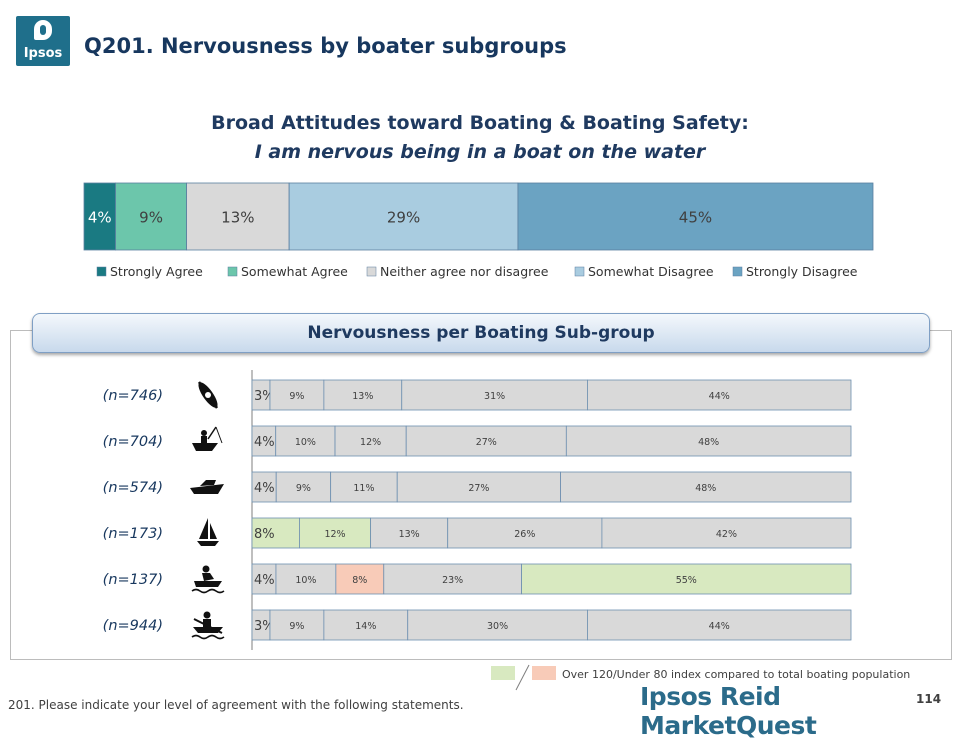 This screenshot has width=960, height=740. I want to click on subgroup-banner: Nervousness per Boating Sub-group, so click(481, 333).